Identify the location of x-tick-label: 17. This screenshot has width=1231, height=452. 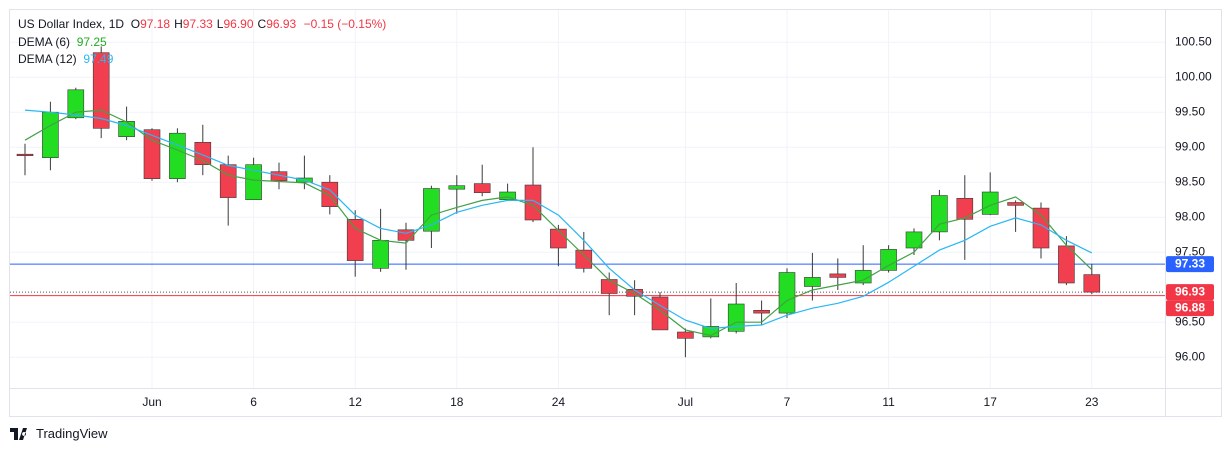
(991, 402).